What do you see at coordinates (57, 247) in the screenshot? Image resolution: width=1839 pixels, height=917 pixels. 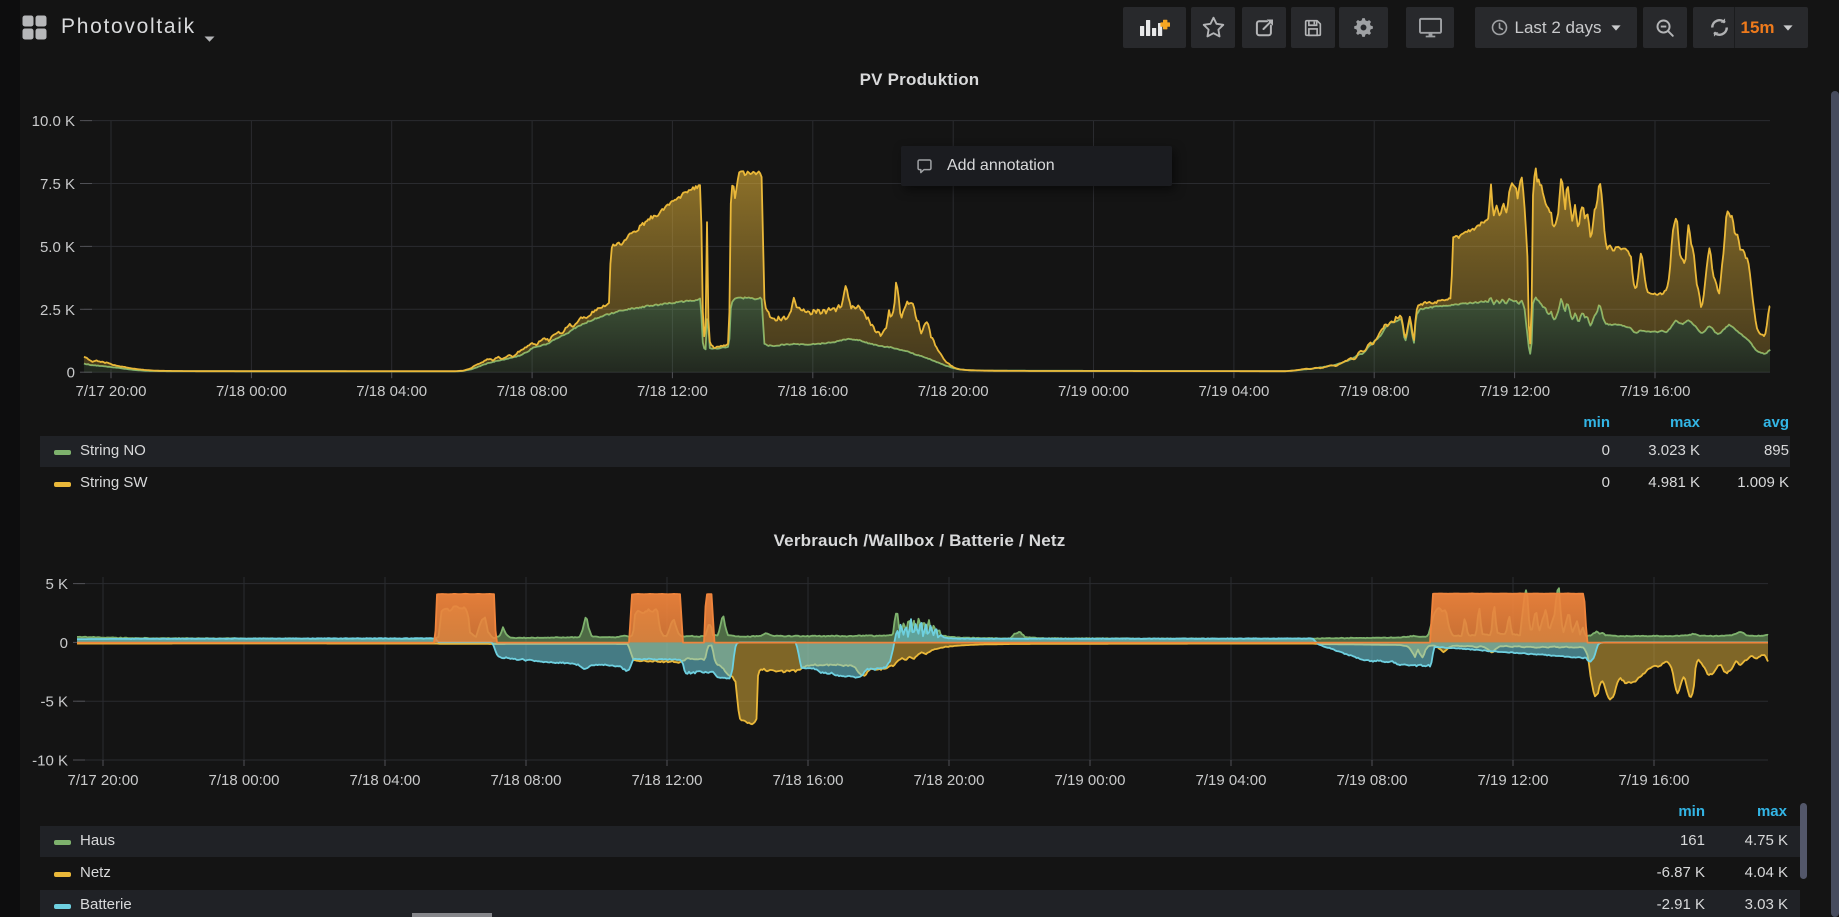 I see `svg-text: 5.0 K` at bounding box center [57, 247].